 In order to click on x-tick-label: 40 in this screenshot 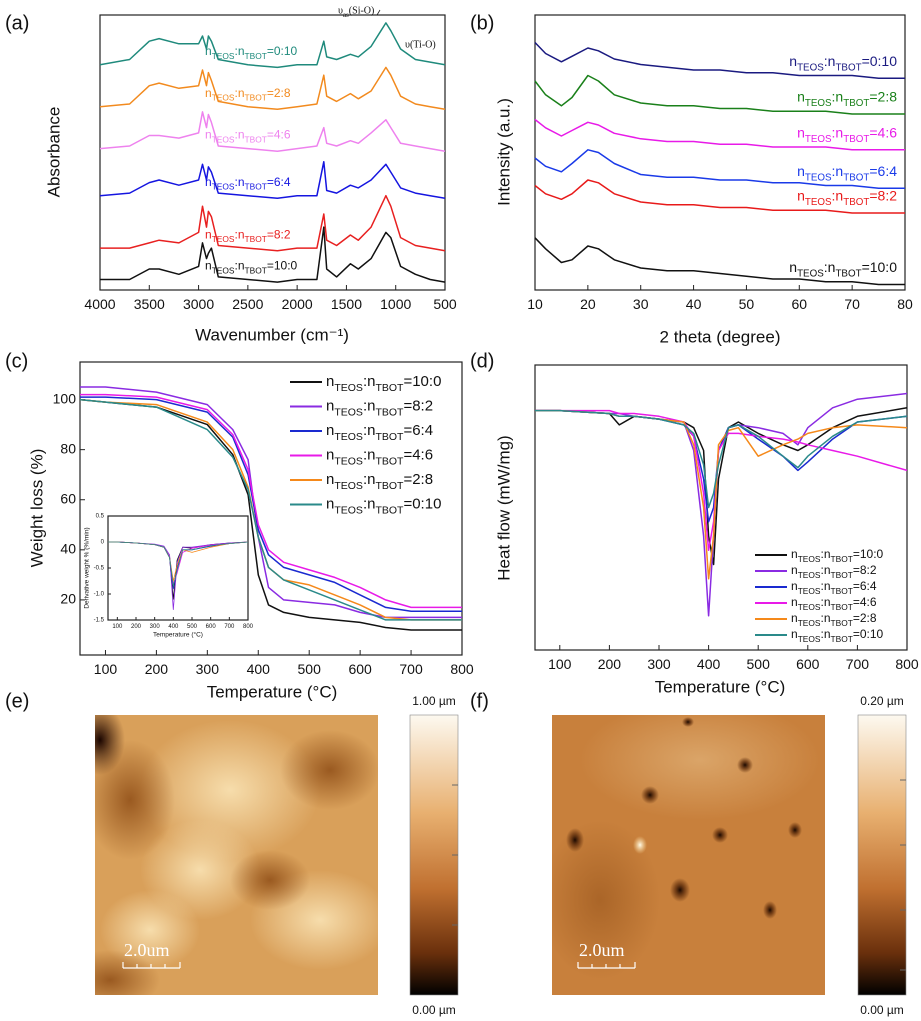, I will do `click(694, 304)`.